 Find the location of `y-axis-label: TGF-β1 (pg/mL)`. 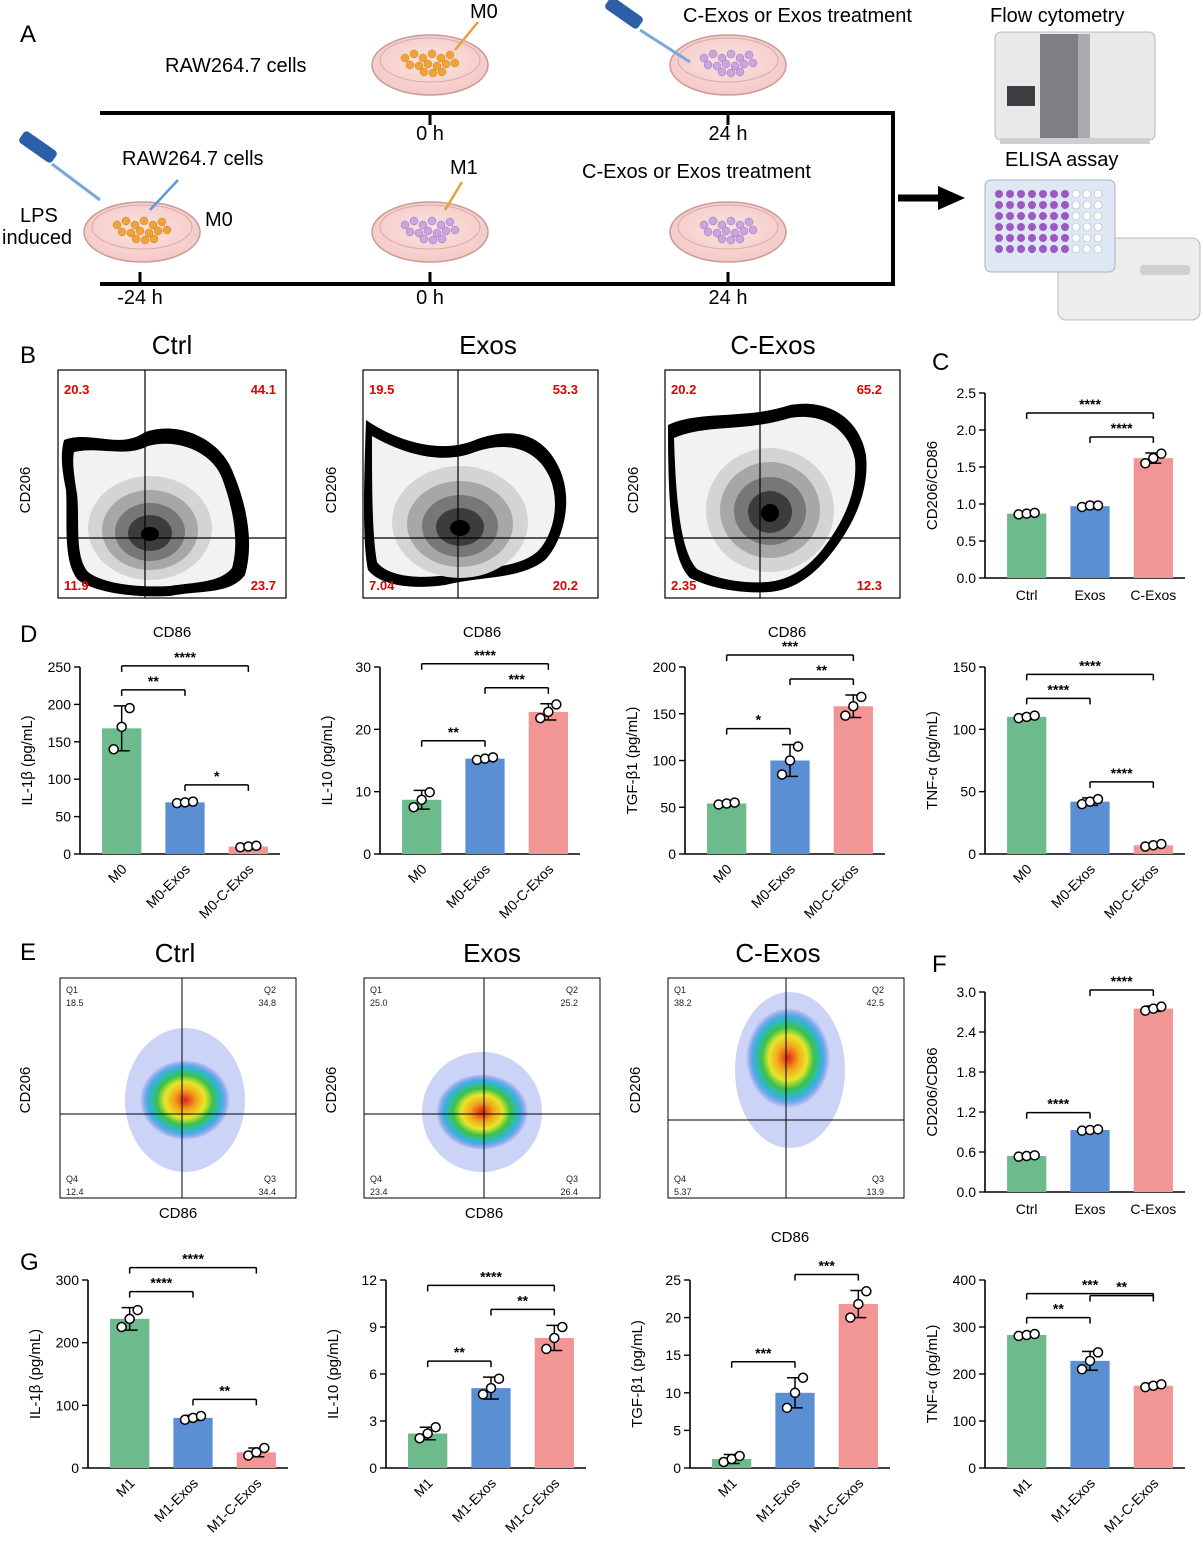

y-axis-label: TGF-β1 (pg/mL) is located at coordinates (637, 1374).